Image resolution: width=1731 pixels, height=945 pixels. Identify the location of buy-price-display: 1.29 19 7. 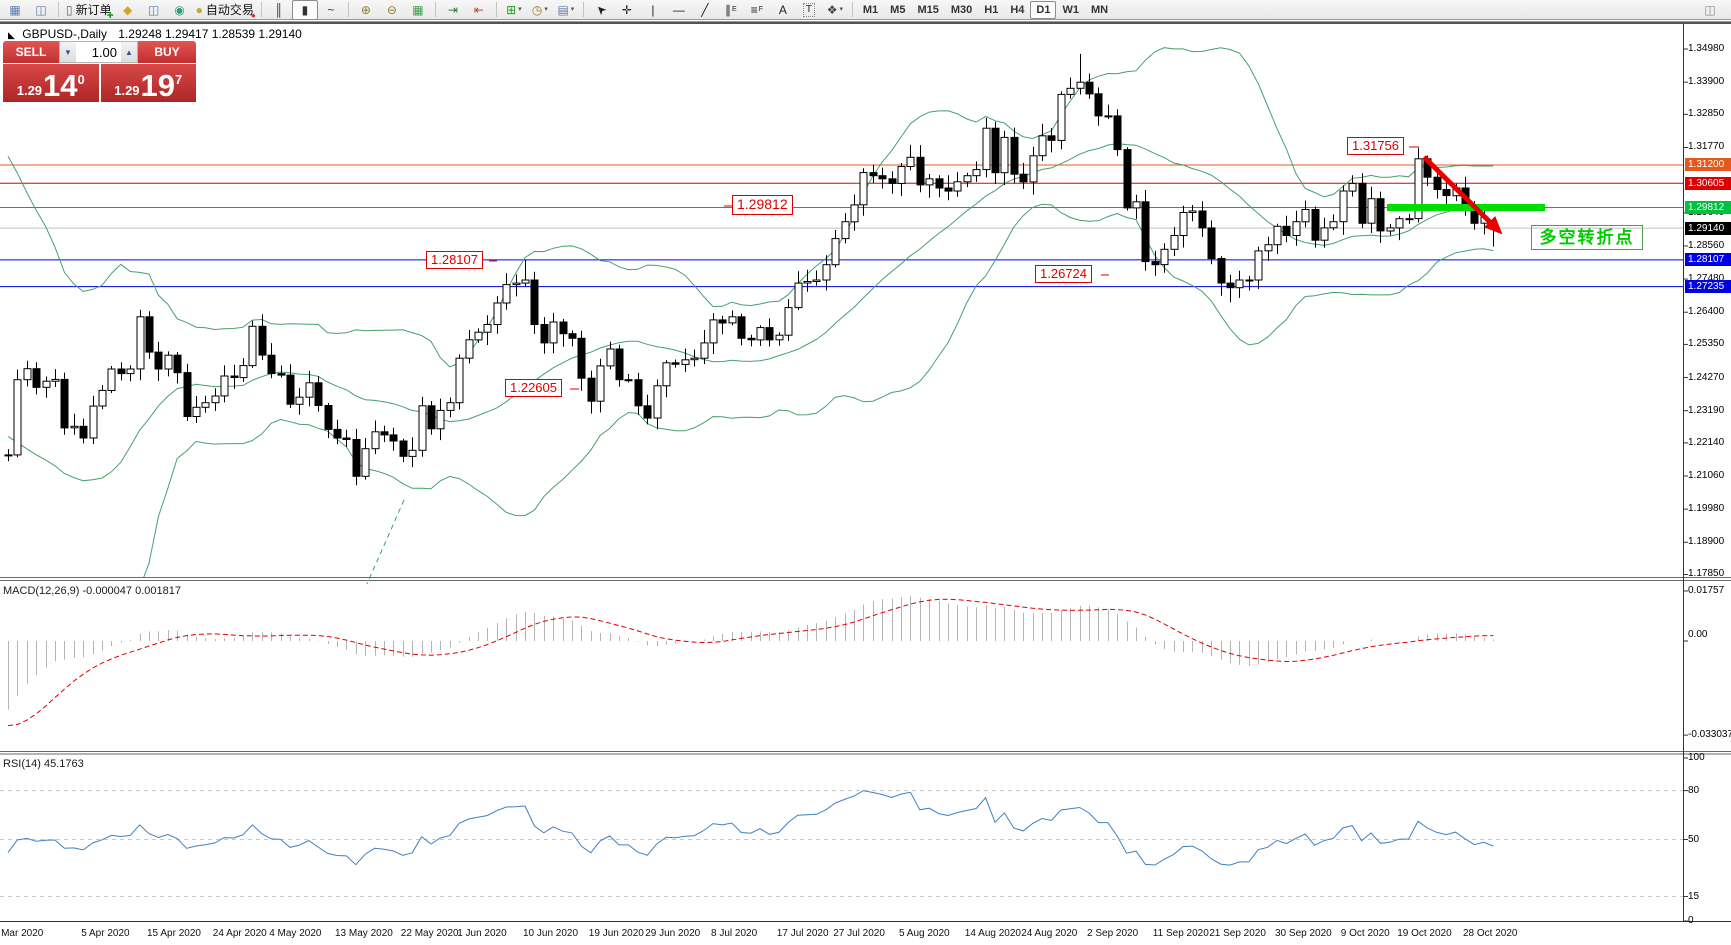
(148, 83).